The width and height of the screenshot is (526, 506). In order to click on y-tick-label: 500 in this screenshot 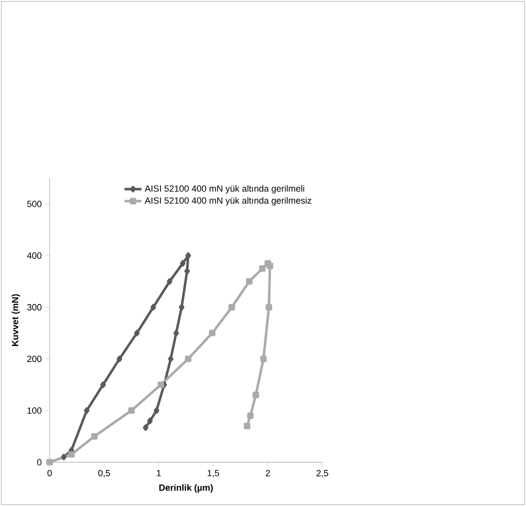, I will do `click(34, 204)`.